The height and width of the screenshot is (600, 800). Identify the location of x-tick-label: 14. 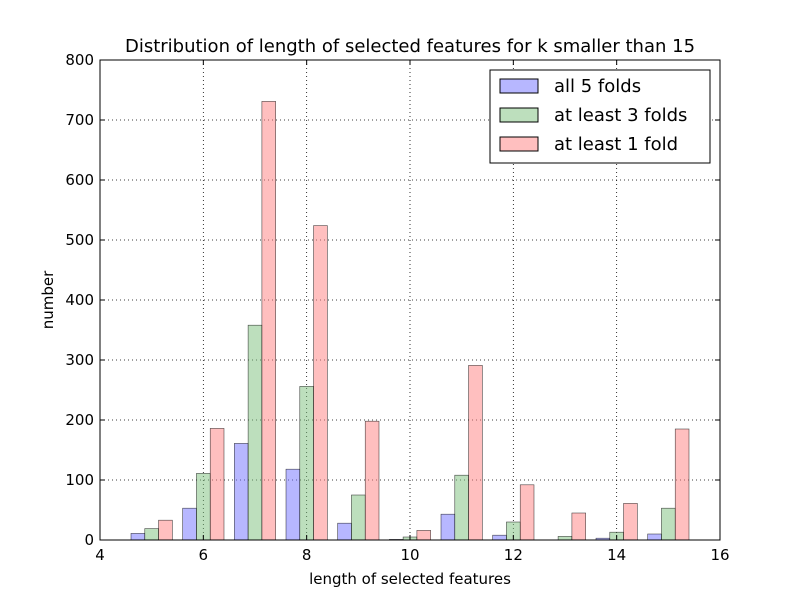
(616, 555).